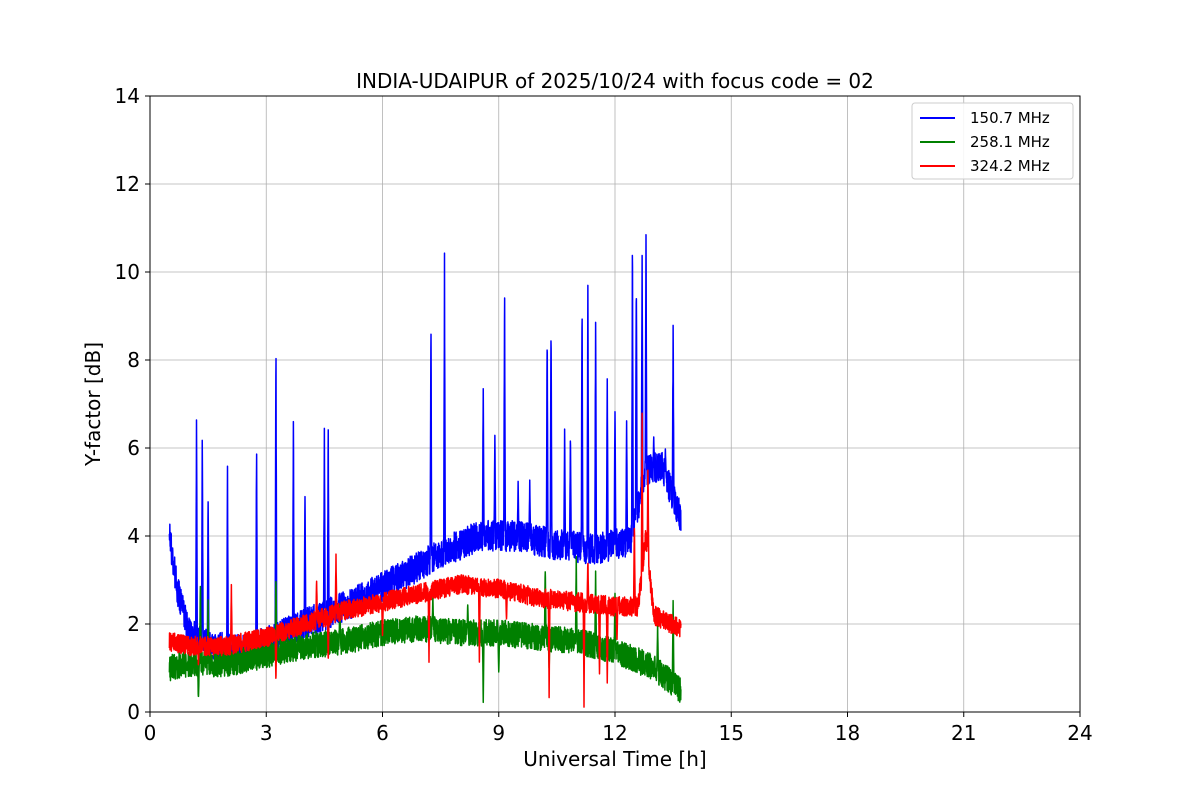  Describe the element at coordinates (382, 733) in the screenshot. I see `x-tick-label: 6` at that location.